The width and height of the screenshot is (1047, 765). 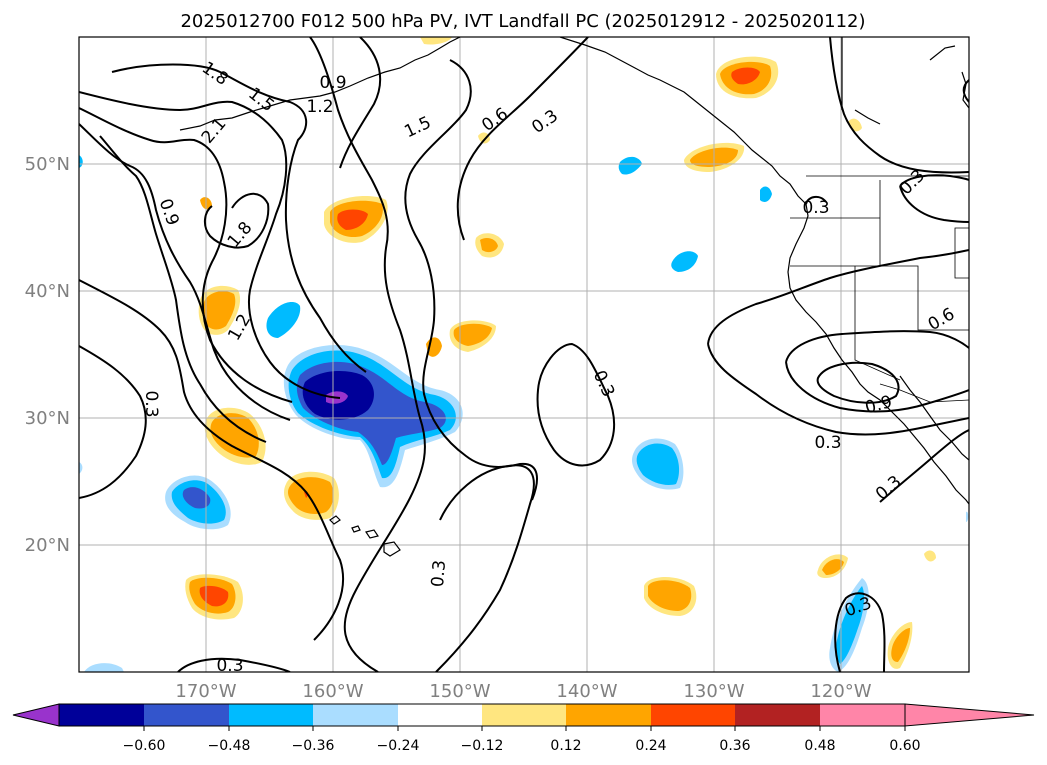 I want to click on longitude-labels: 170°W 160°W 150°W 140°W 130°W 120°W, so click(x=523, y=691).